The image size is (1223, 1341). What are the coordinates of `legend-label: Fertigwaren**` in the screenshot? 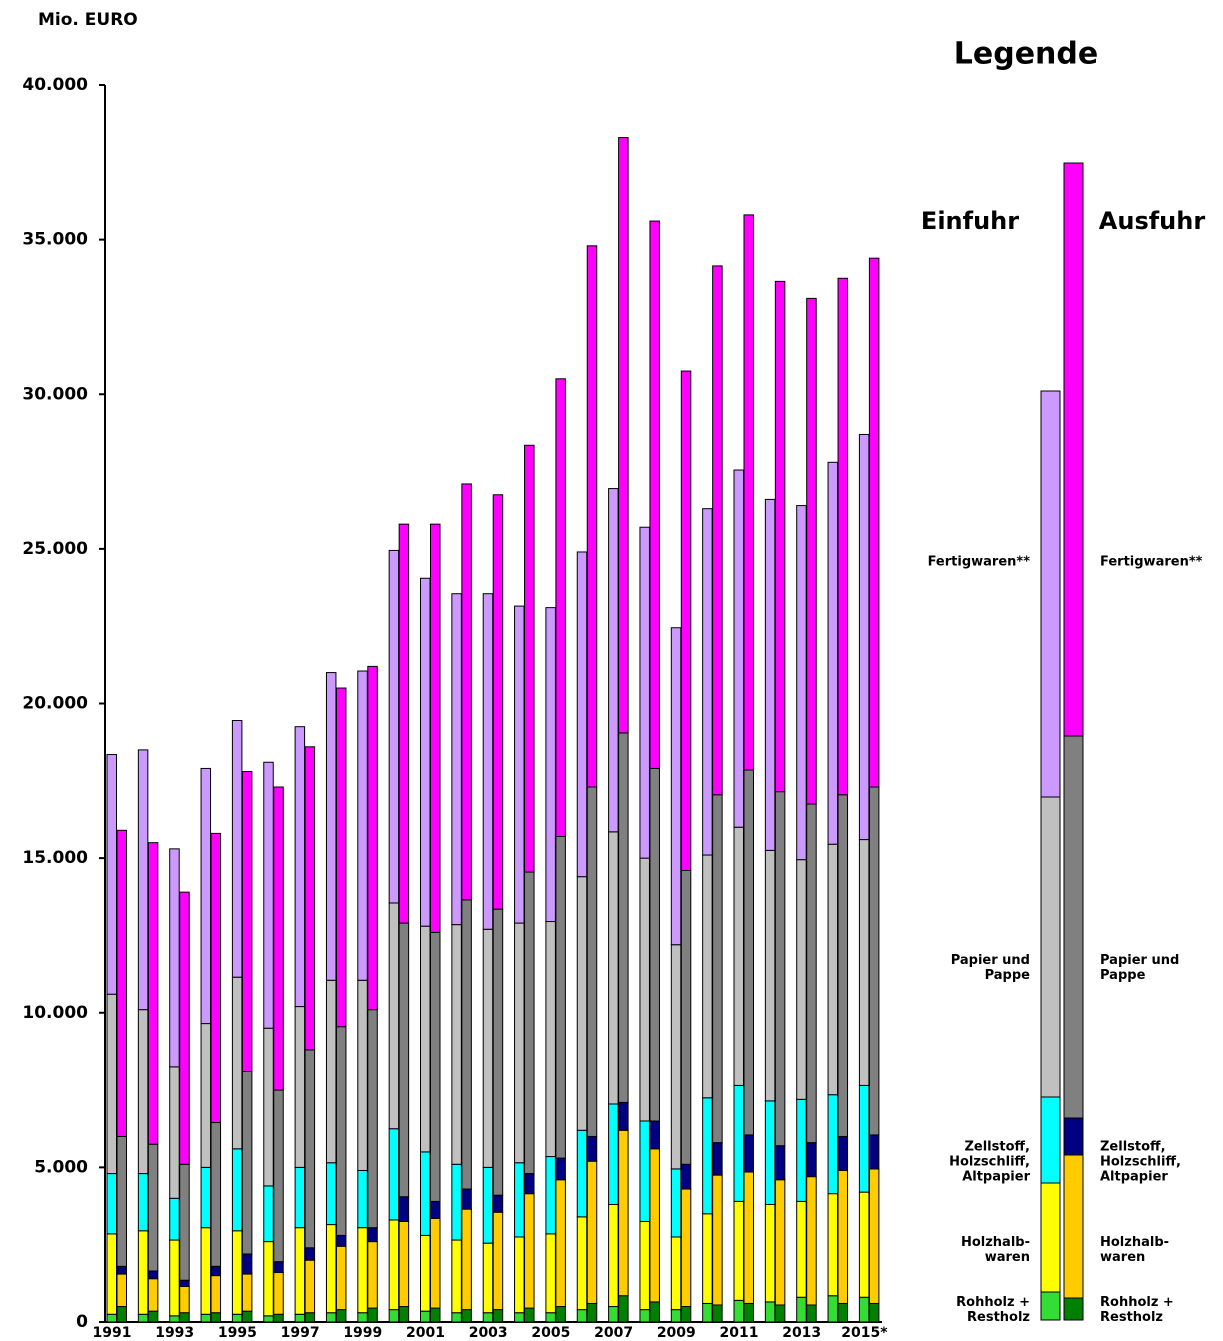 It's located at (978, 562).